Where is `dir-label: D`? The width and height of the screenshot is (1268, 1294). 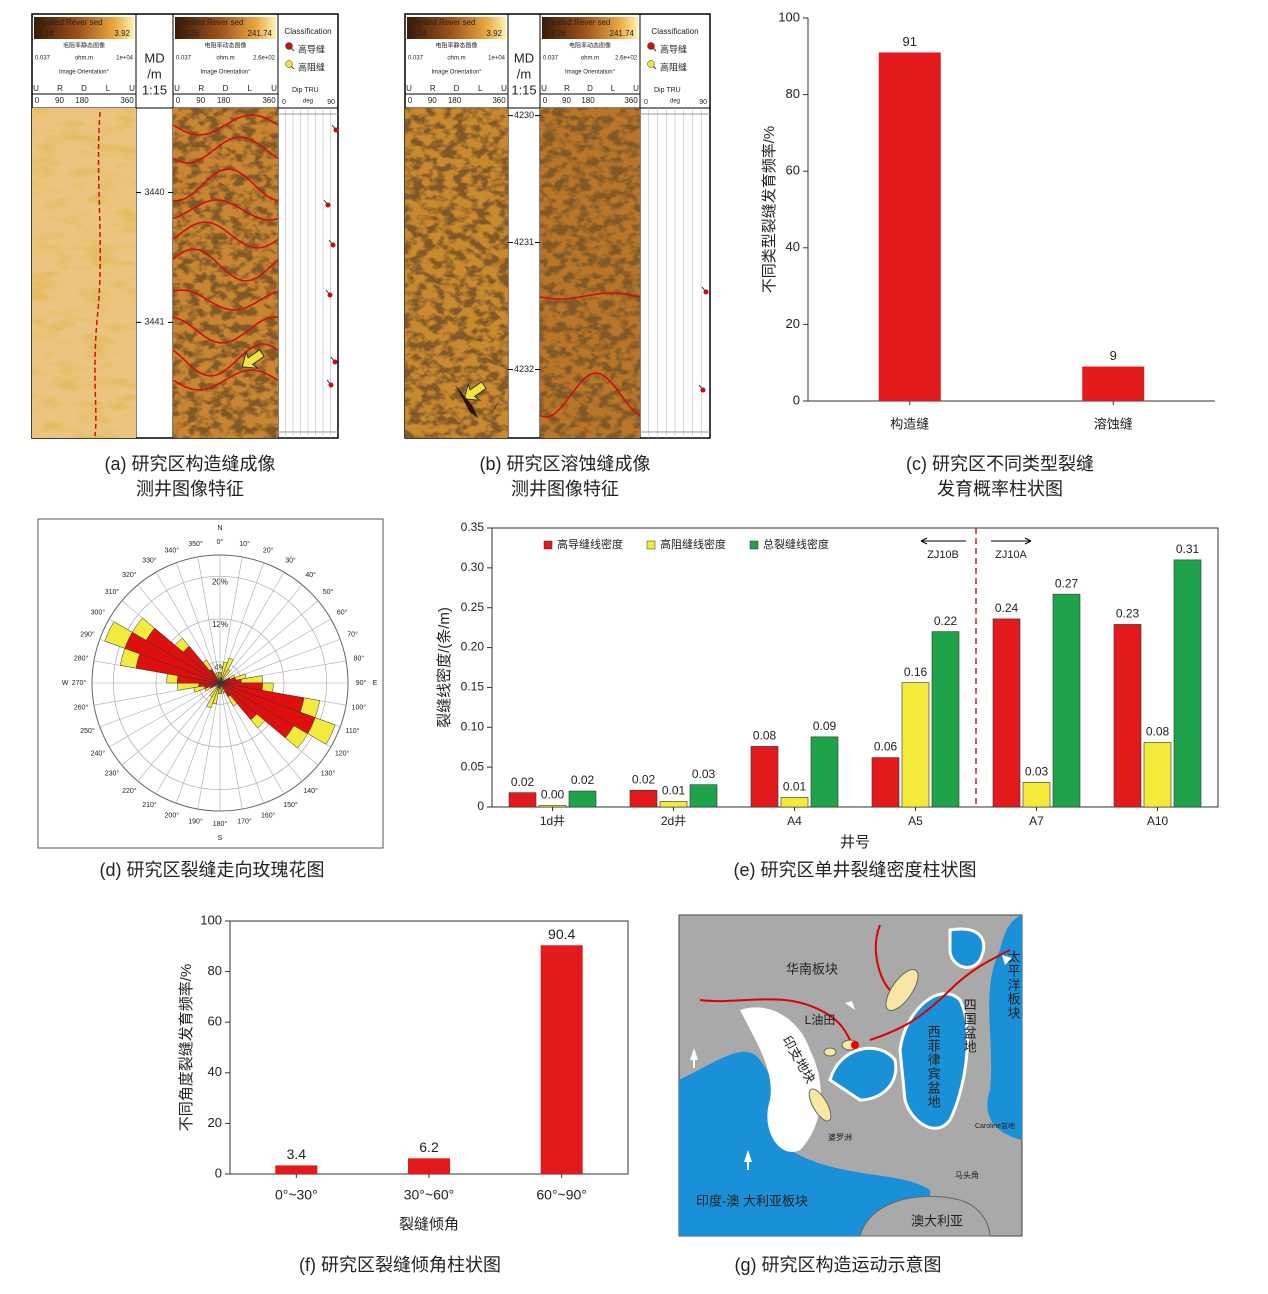
dir-label: D is located at coordinates (84, 88).